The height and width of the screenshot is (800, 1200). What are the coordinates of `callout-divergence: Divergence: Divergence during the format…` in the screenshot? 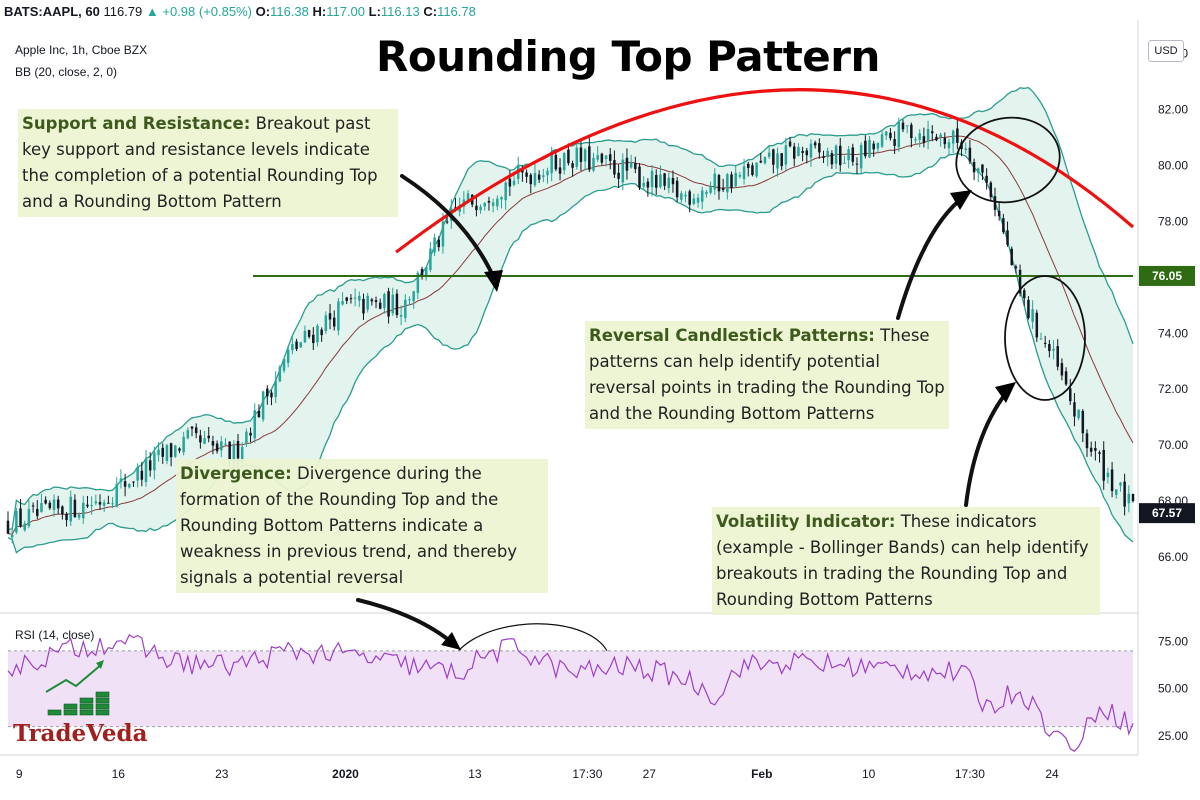 It's located at (362, 526).